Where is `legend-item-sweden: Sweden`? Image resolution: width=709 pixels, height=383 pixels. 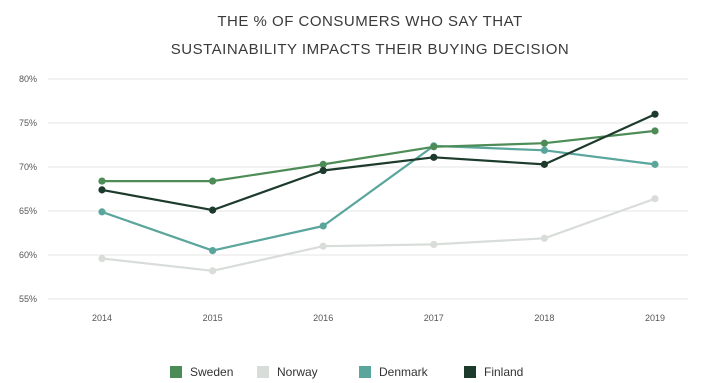
legend-item-sweden: Sweden is located at coordinates (201, 372).